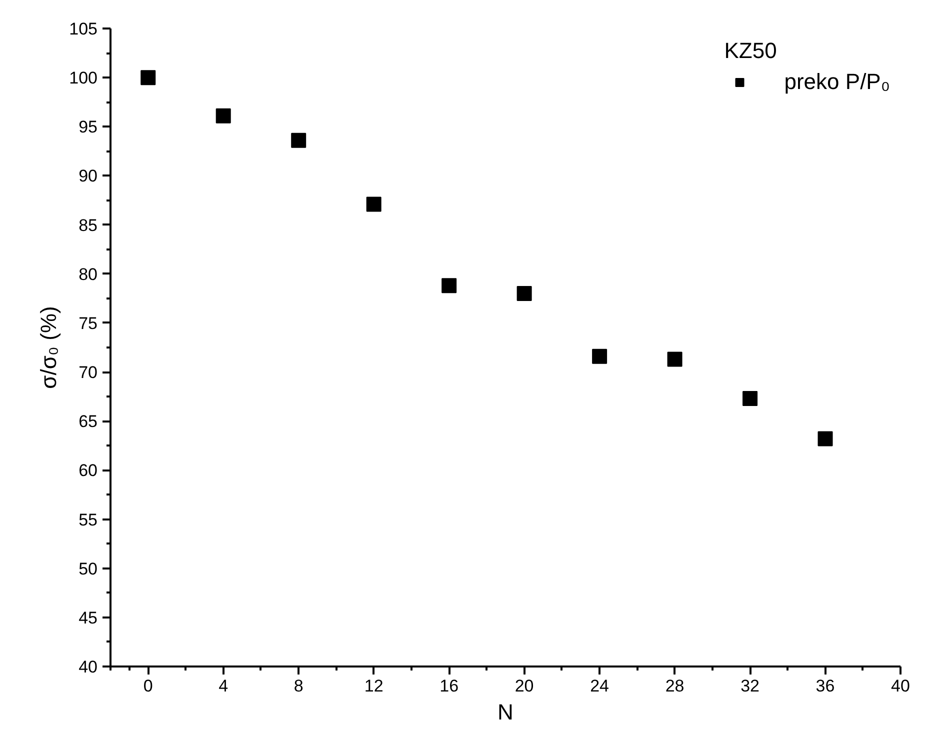 This screenshot has width=930, height=756. What do you see at coordinates (88, 618) in the screenshot?
I see `y-tick-label: 45` at bounding box center [88, 618].